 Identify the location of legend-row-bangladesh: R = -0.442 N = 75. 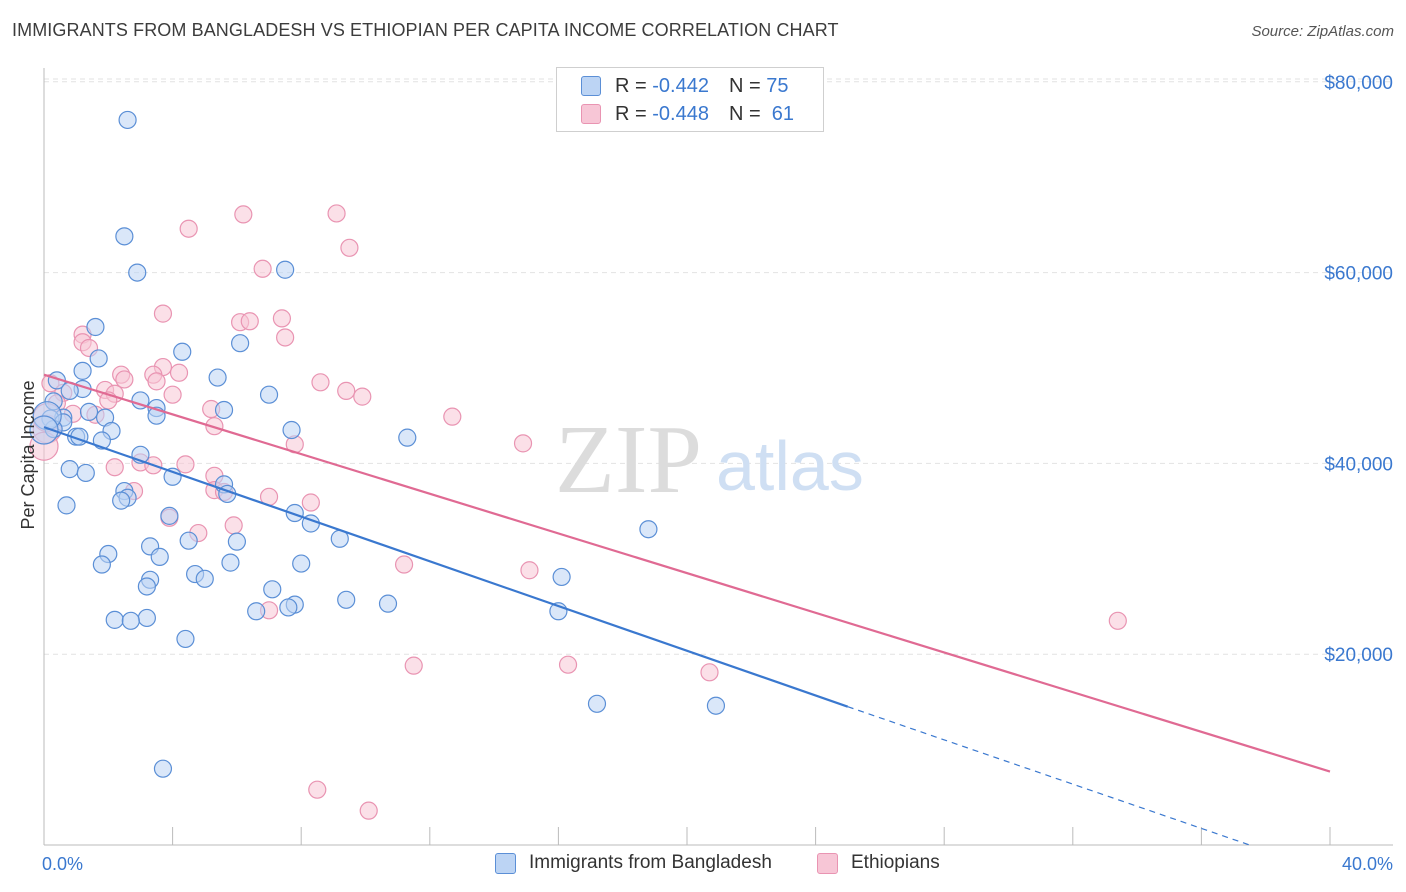
(684, 86).